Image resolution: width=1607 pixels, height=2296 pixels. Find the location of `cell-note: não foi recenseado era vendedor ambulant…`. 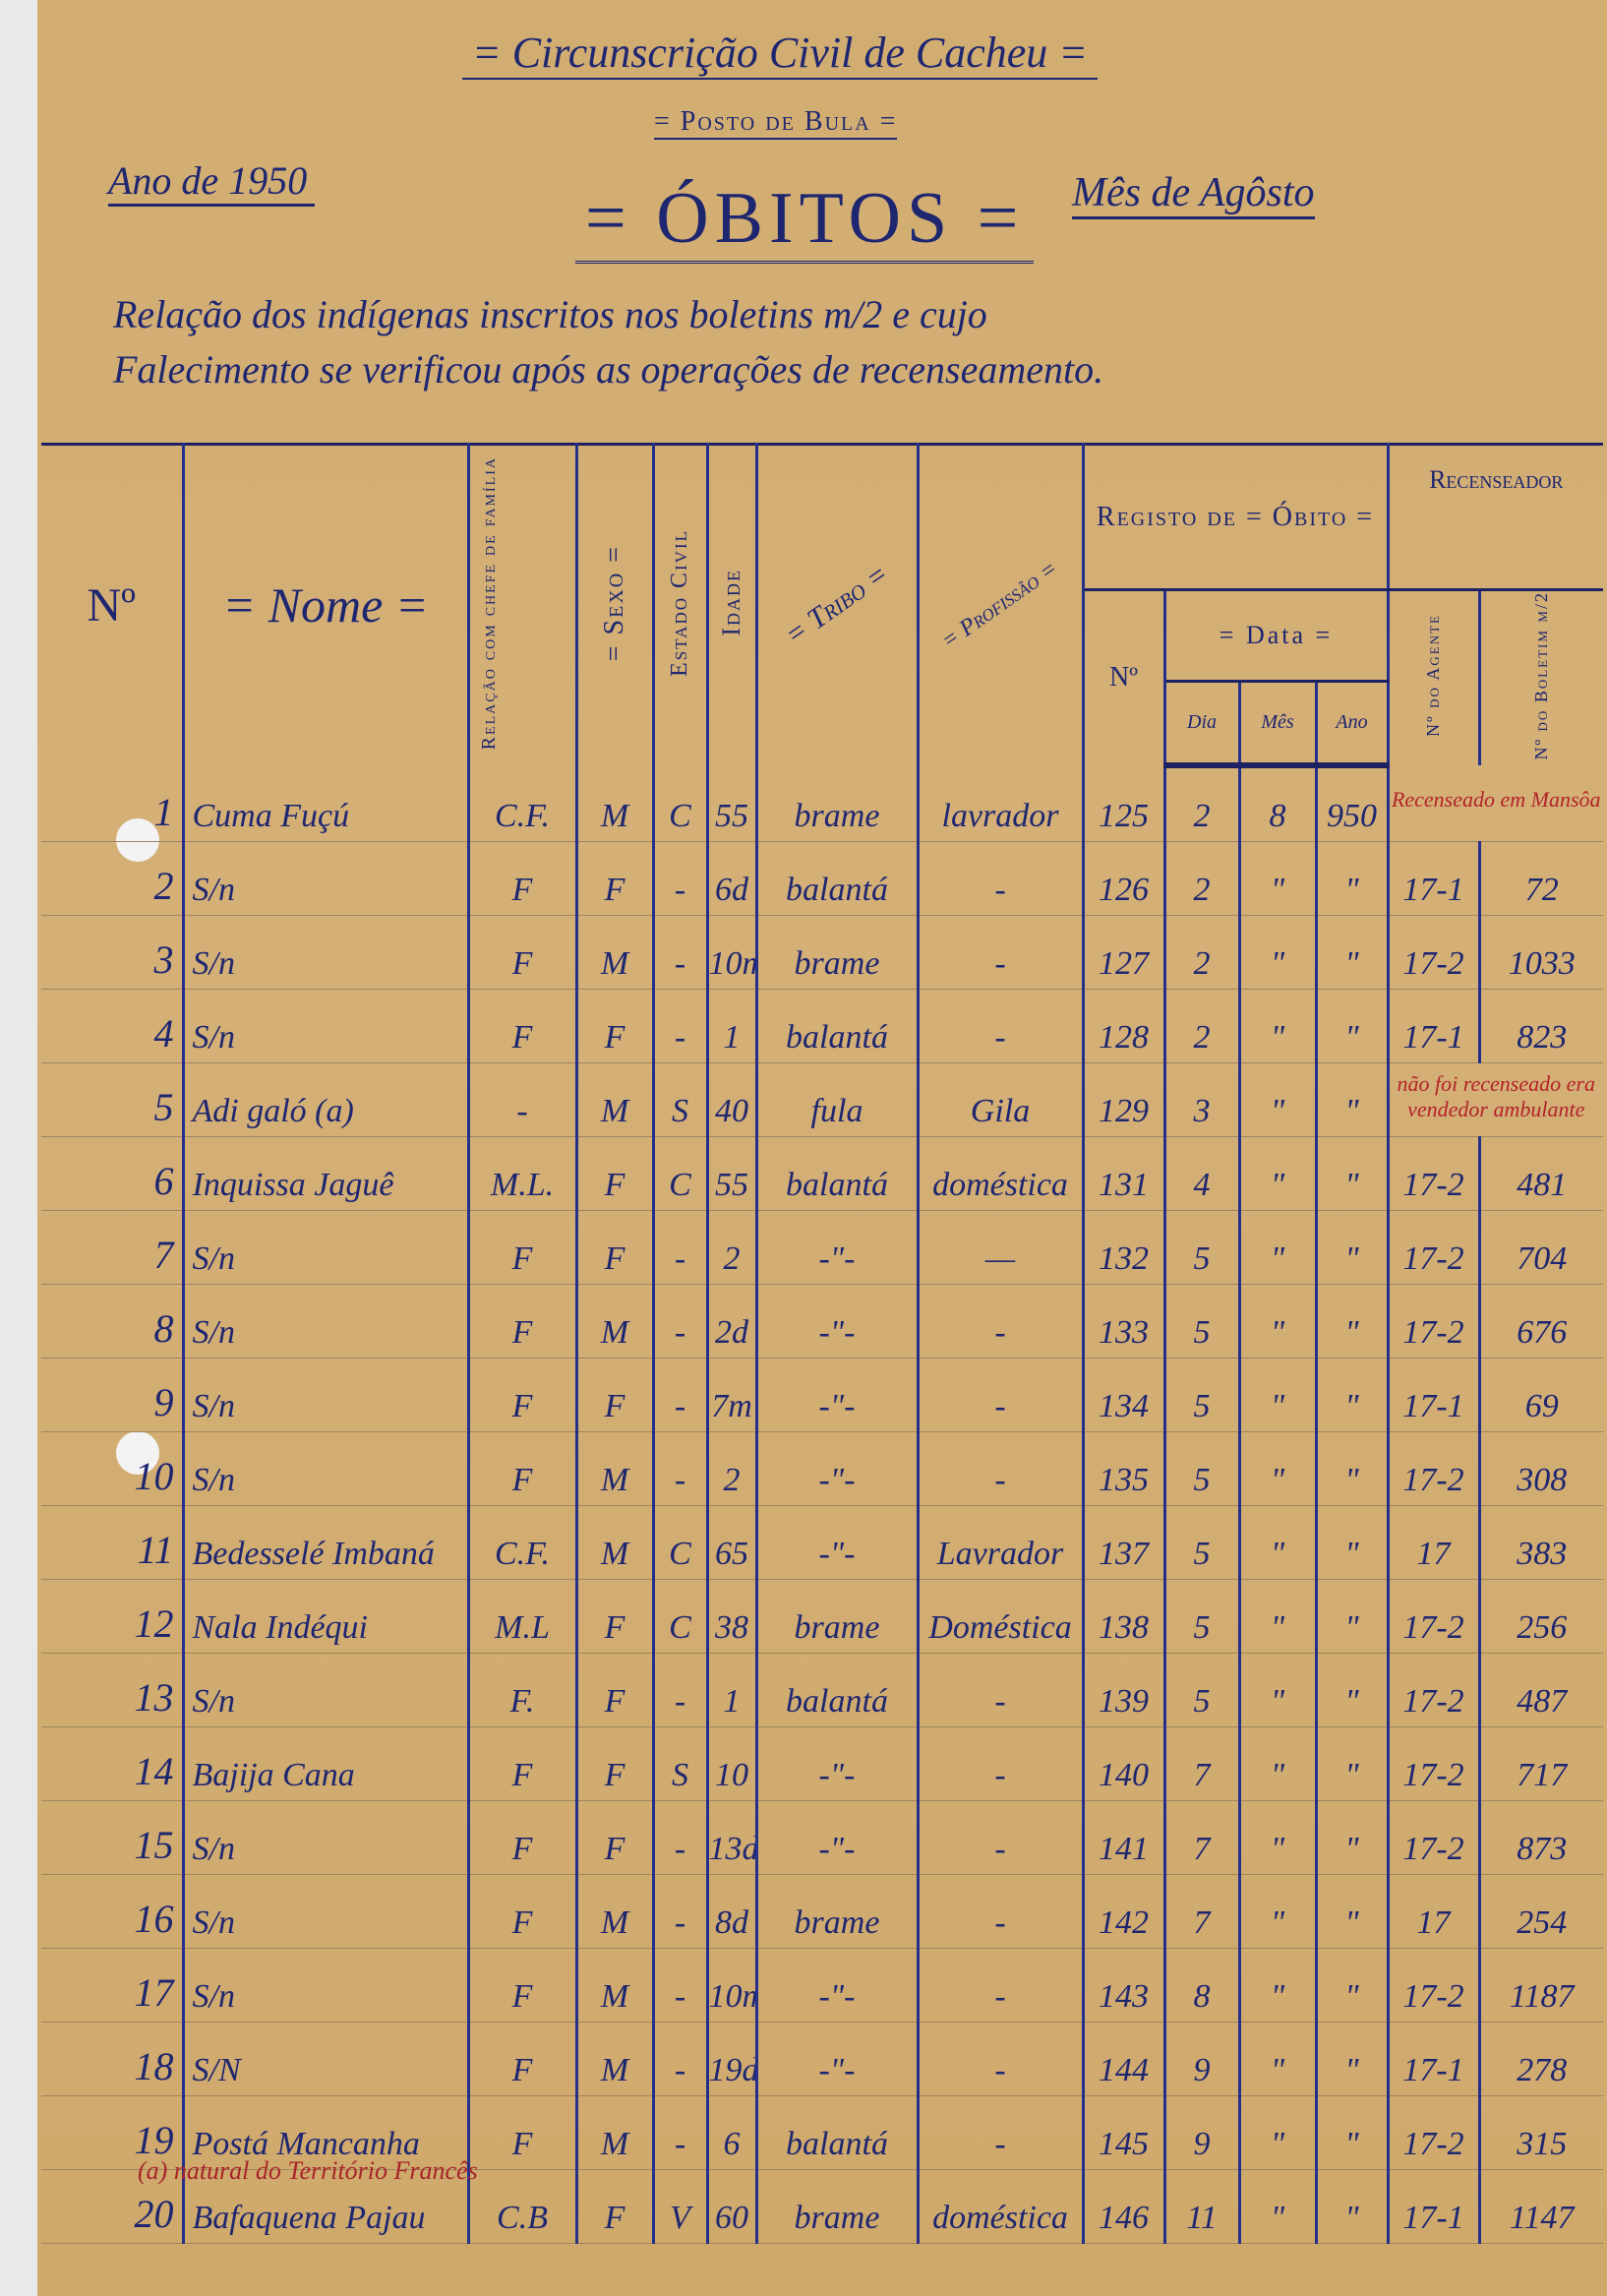

cell-note: não foi recenseado era vendedor ambulant… is located at coordinates (1495, 1099).